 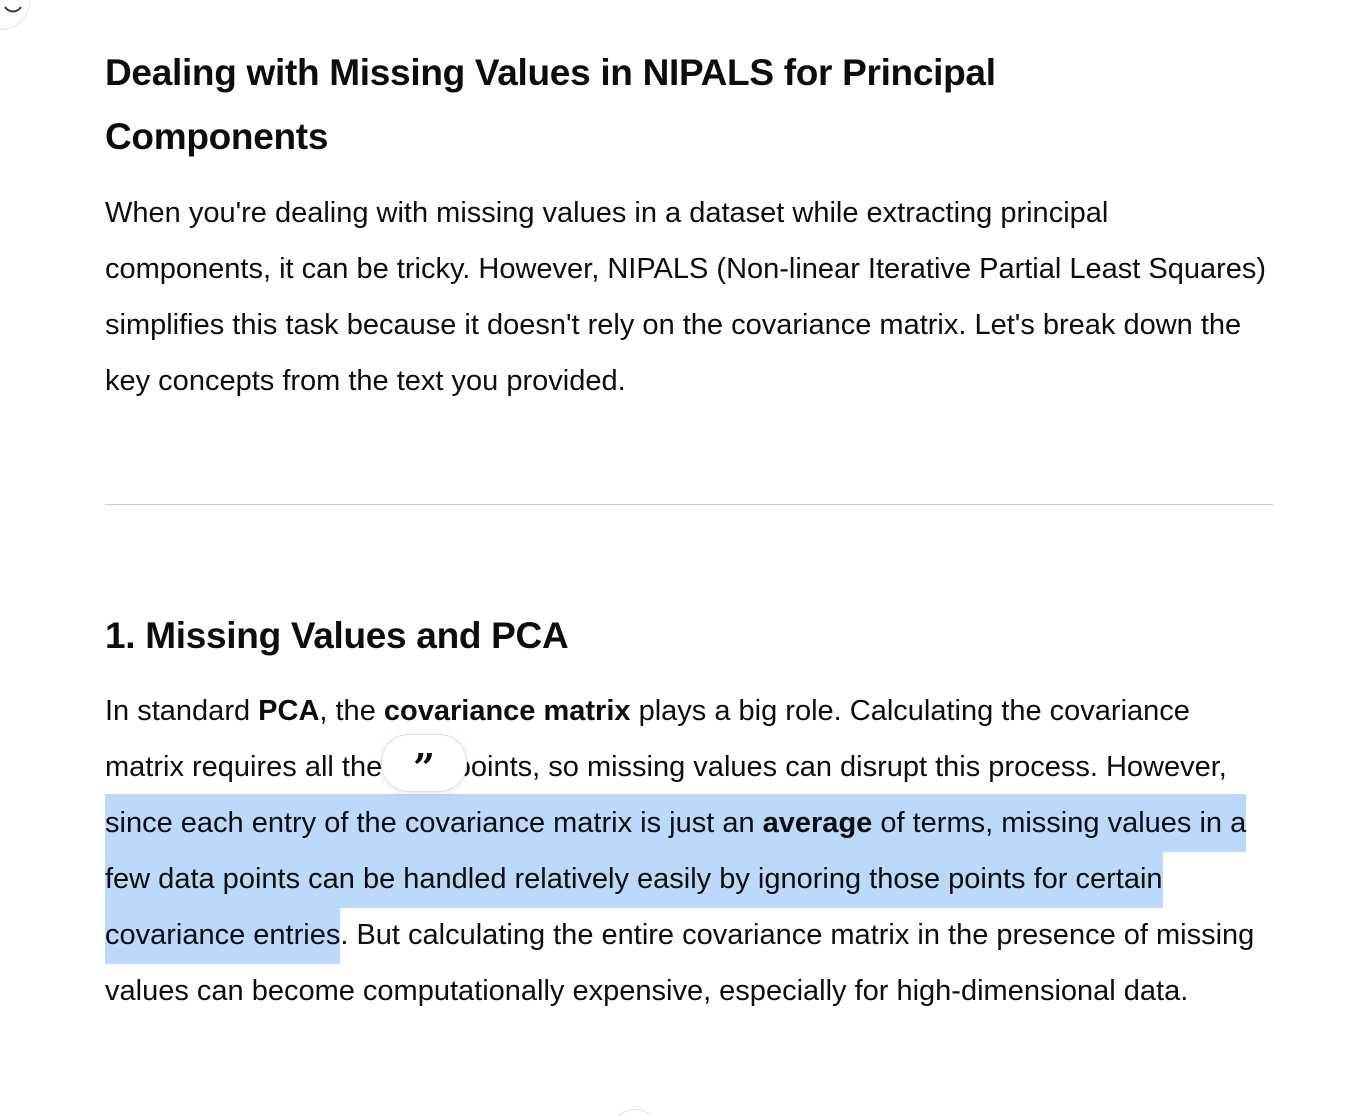 I want to click on assistant-logo-icon, so click(x=13, y=9).